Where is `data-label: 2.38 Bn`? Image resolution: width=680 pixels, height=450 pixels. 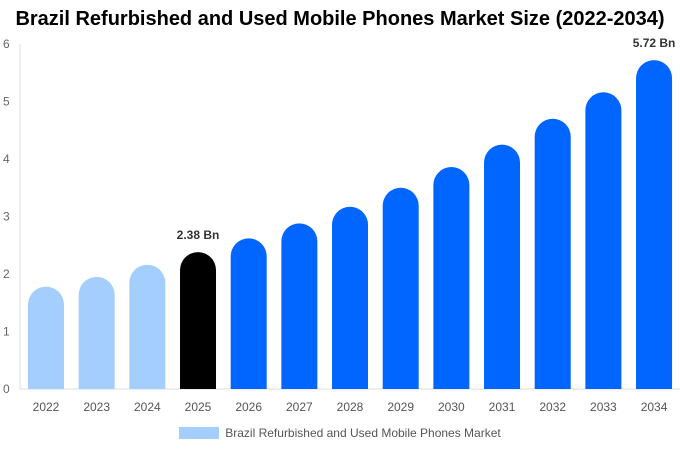
data-label: 2.38 Bn is located at coordinates (198, 235).